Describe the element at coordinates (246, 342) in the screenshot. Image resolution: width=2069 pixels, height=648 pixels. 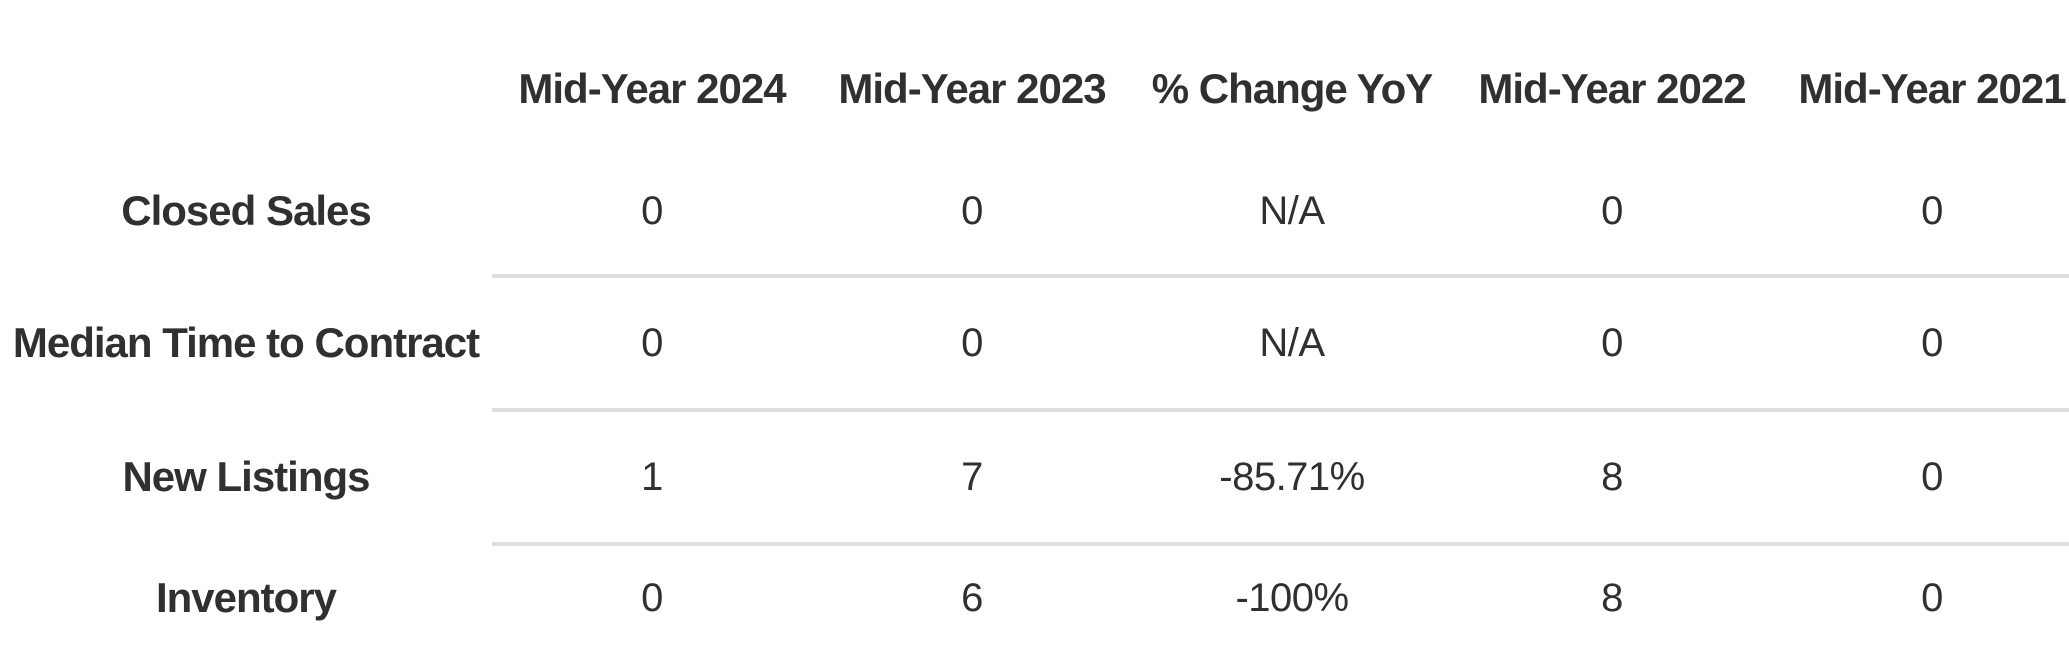
I see `row-label: Median Time to Contract` at that location.